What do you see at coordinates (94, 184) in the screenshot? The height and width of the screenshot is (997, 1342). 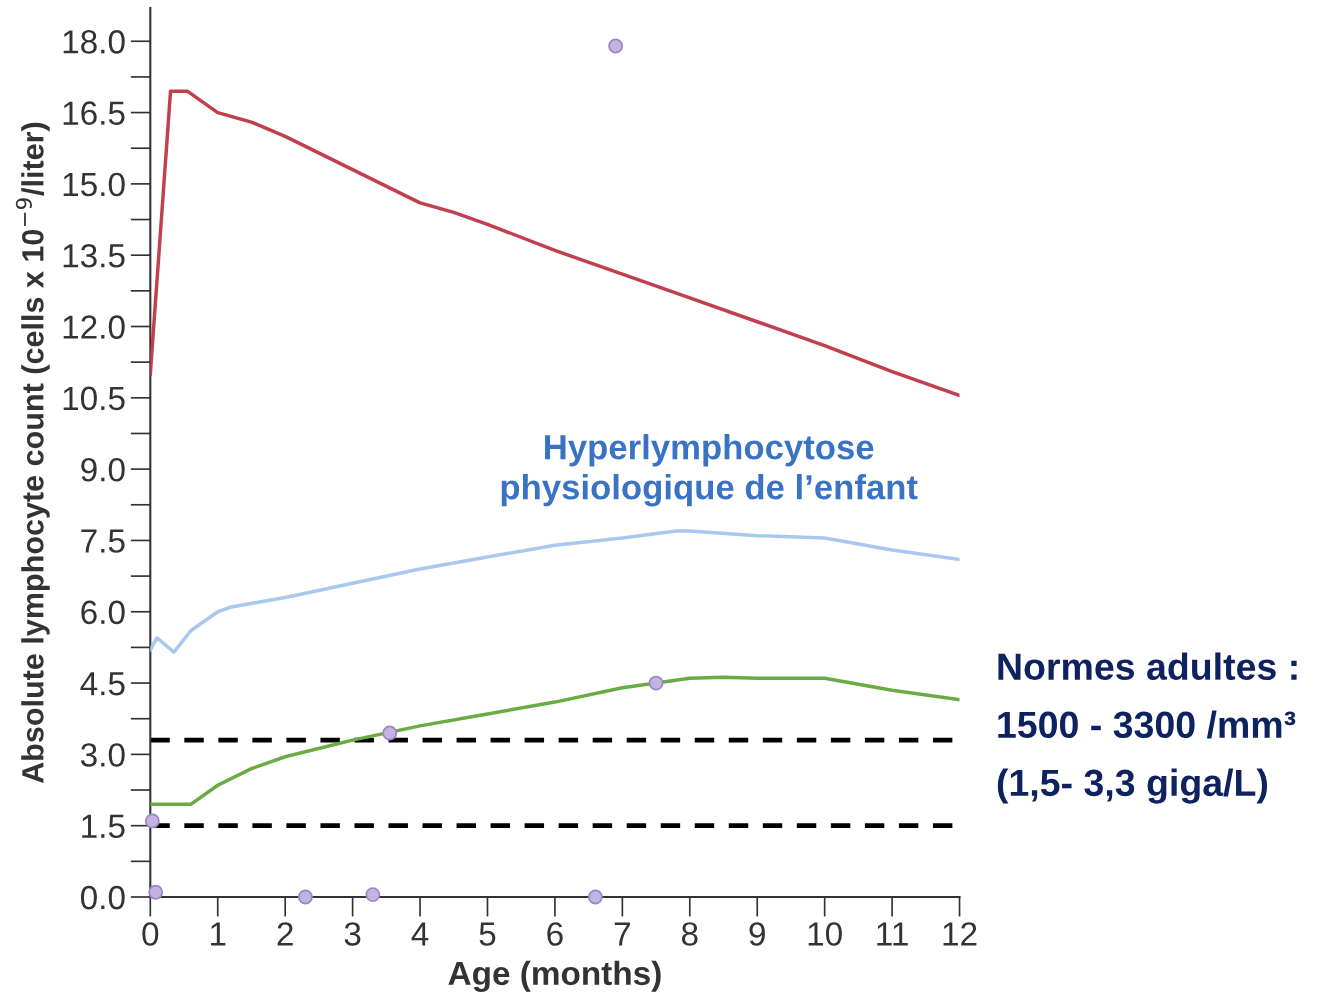 I see `y-tick-label: 15.0` at bounding box center [94, 184].